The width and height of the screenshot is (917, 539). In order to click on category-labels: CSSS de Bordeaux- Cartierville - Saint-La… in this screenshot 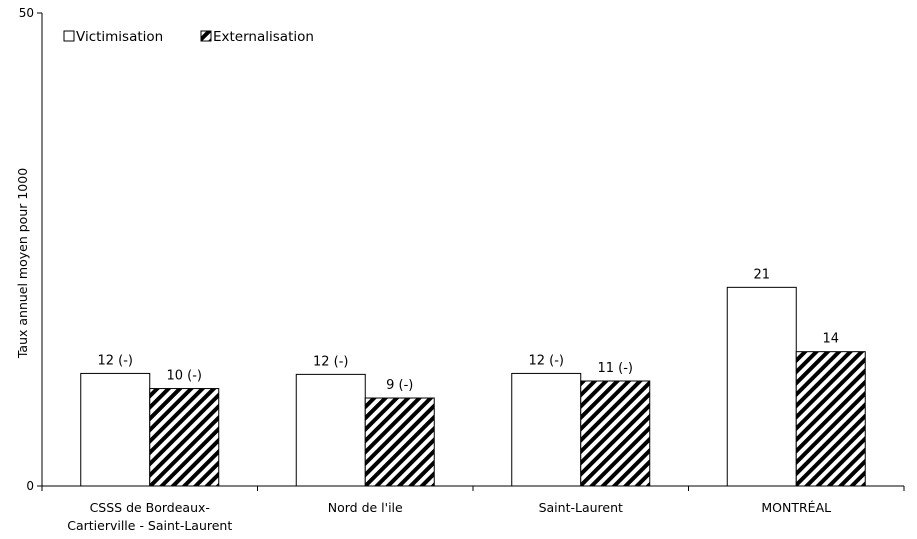, I will do `click(449, 516)`.